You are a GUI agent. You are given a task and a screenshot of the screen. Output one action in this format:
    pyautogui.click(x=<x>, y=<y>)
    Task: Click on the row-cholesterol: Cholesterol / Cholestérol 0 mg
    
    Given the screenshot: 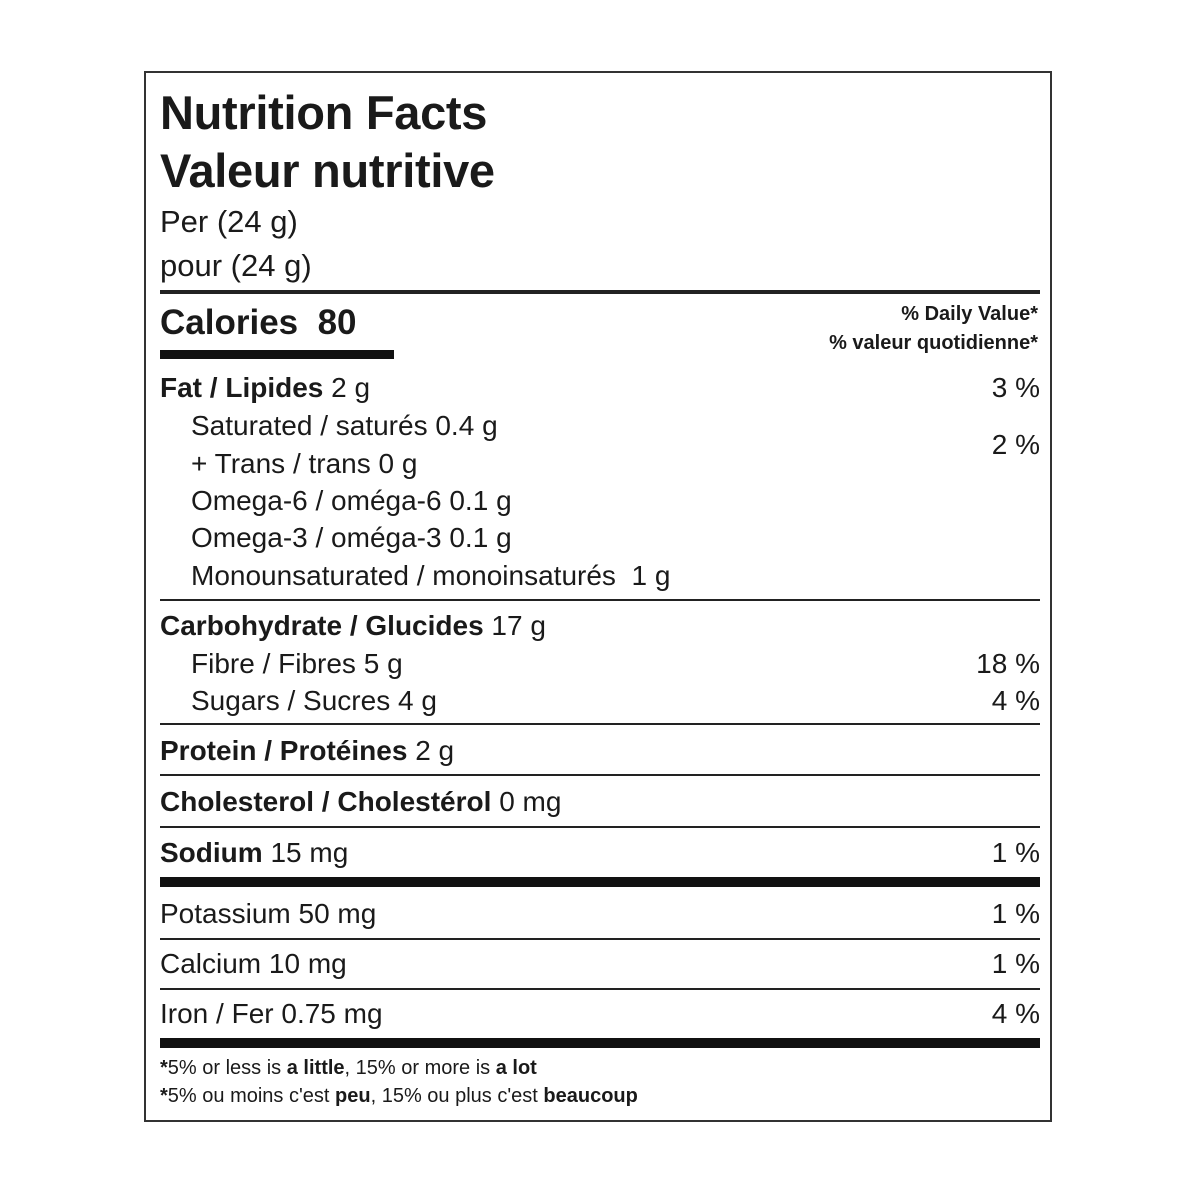 What is the action you would take?
    pyautogui.click(x=361, y=801)
    